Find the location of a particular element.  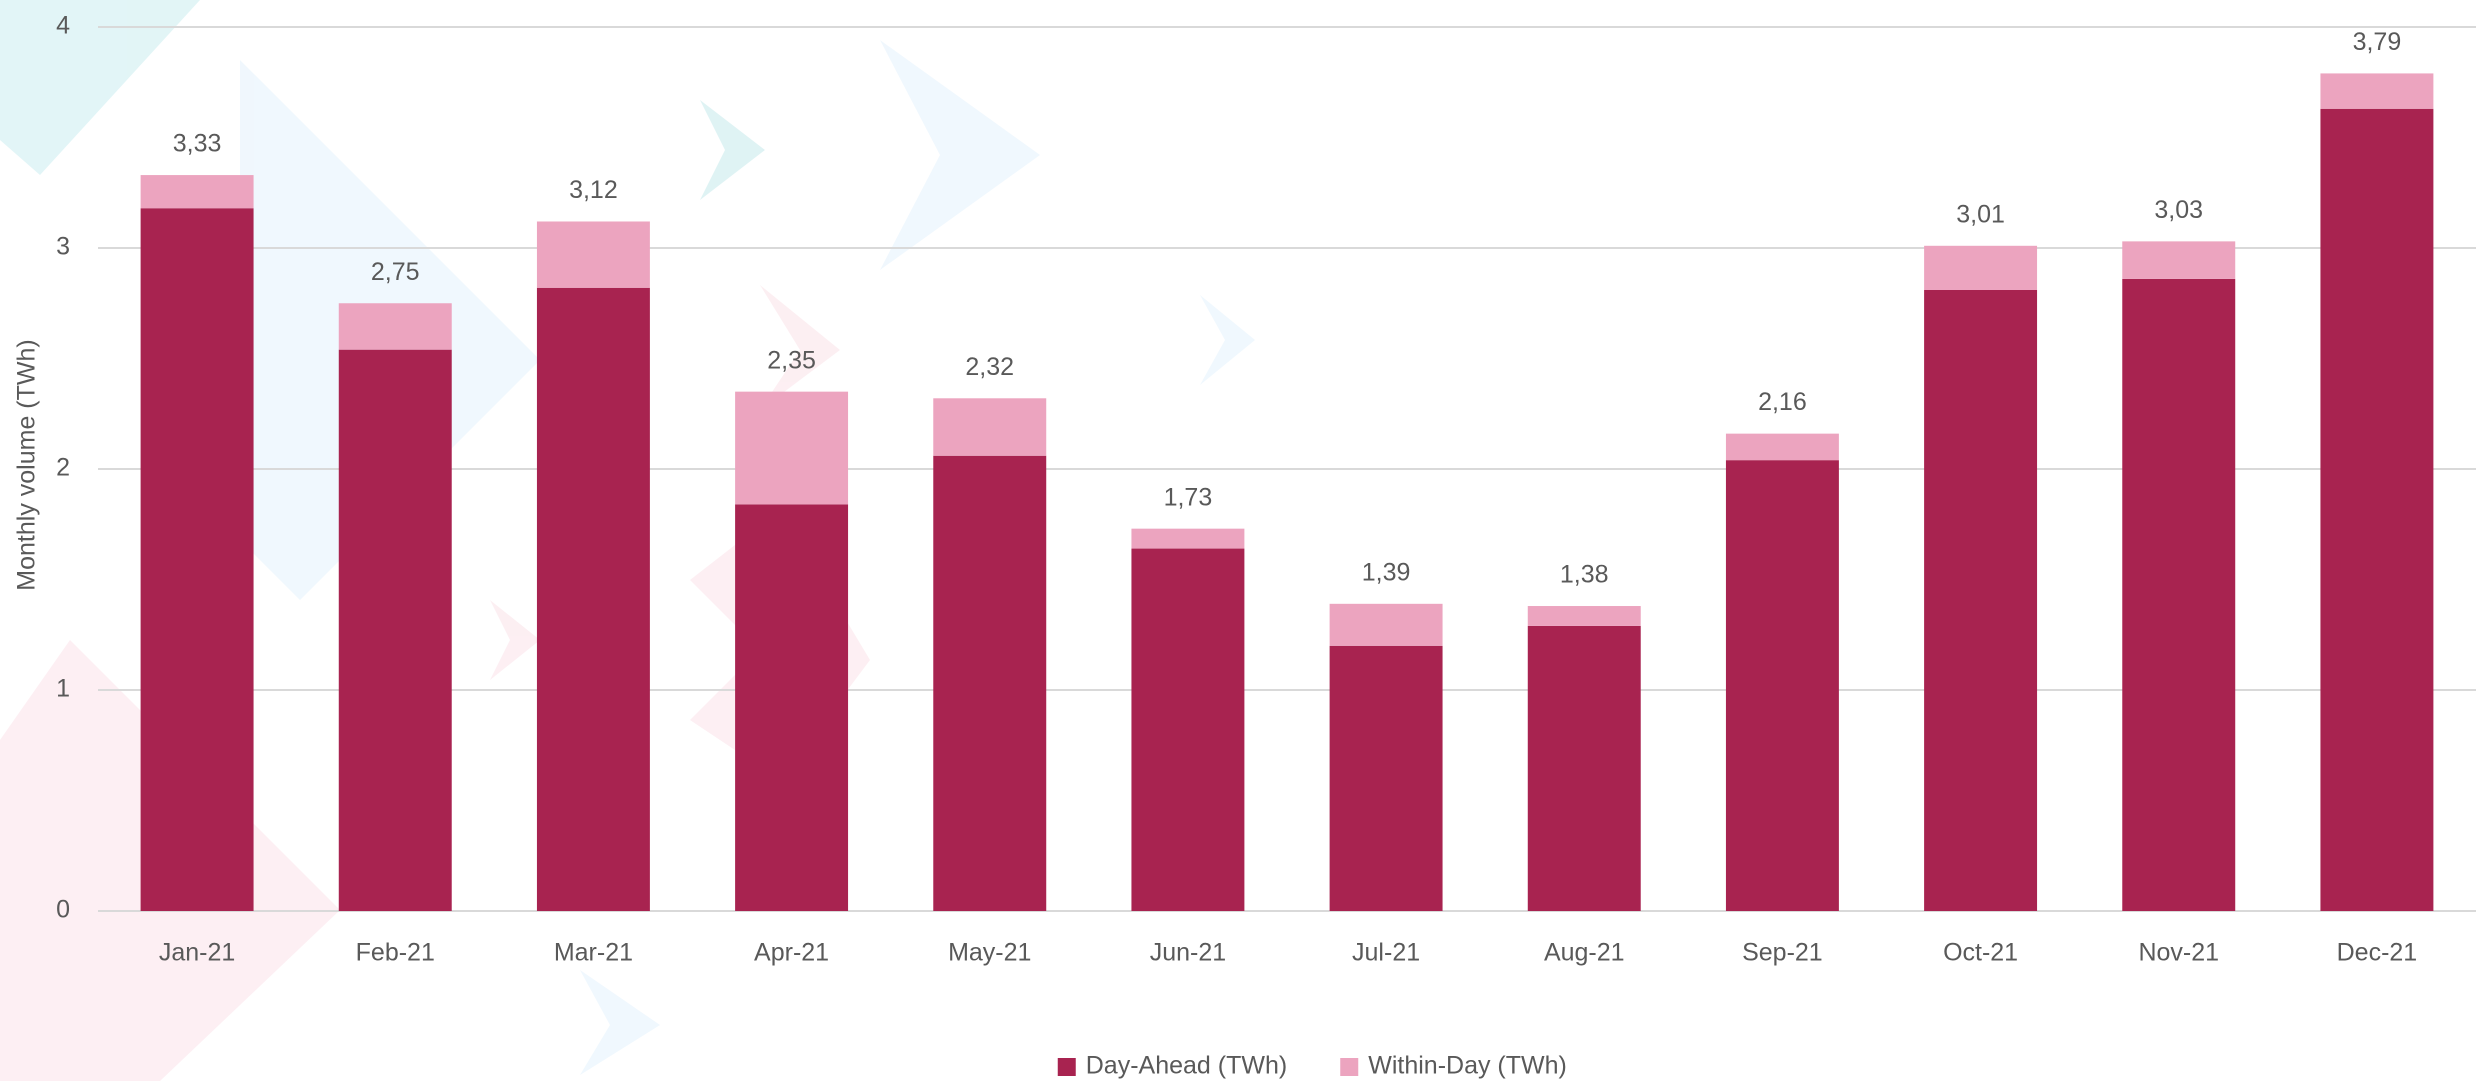

total-label: 1,73 is located at coordinates (1188, 497).